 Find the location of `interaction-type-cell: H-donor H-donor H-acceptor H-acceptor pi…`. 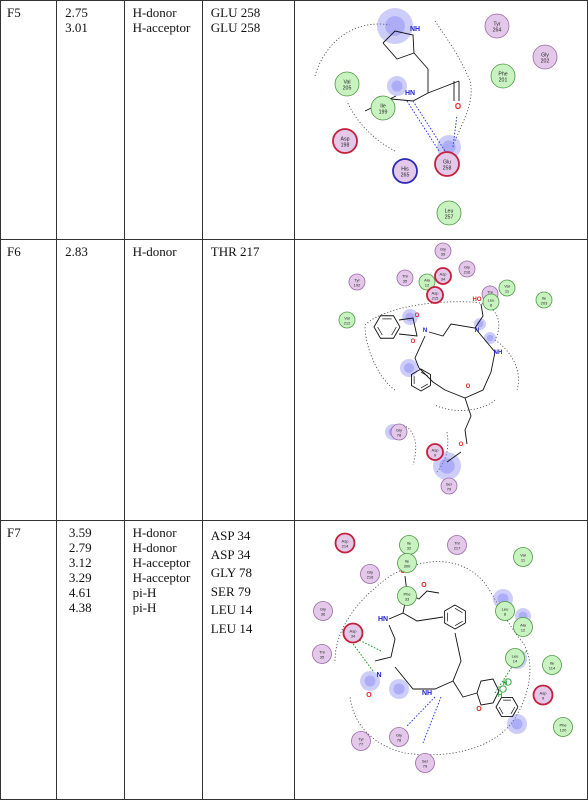

interaction-type-cell: H-donor H-donor H-acceptor H-acceptor pi… is located at coordinates (163, 660).